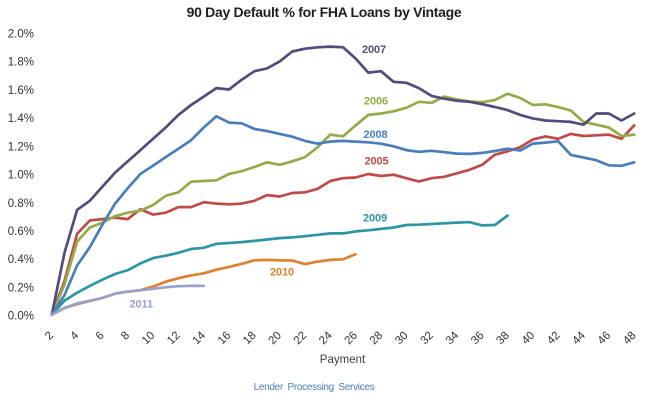  I want to click on svg-text: 2011, so click(141, 305).